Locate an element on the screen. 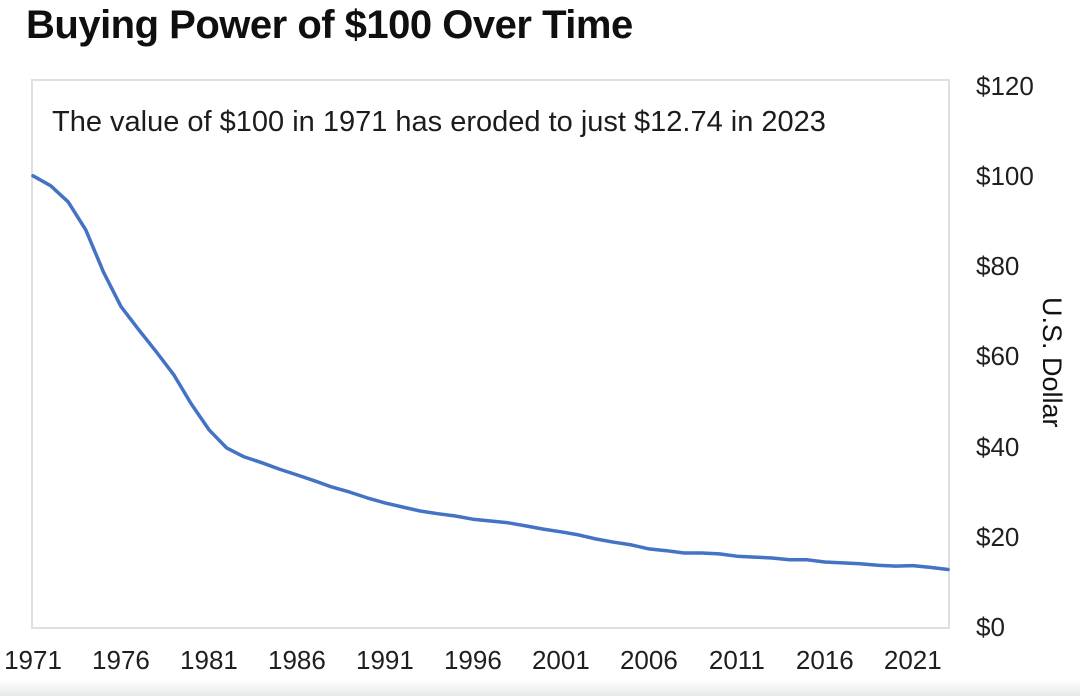 This screenshot has width=1080, height=696. x-tick-label: 2016 is located at coordinates (824, 660).